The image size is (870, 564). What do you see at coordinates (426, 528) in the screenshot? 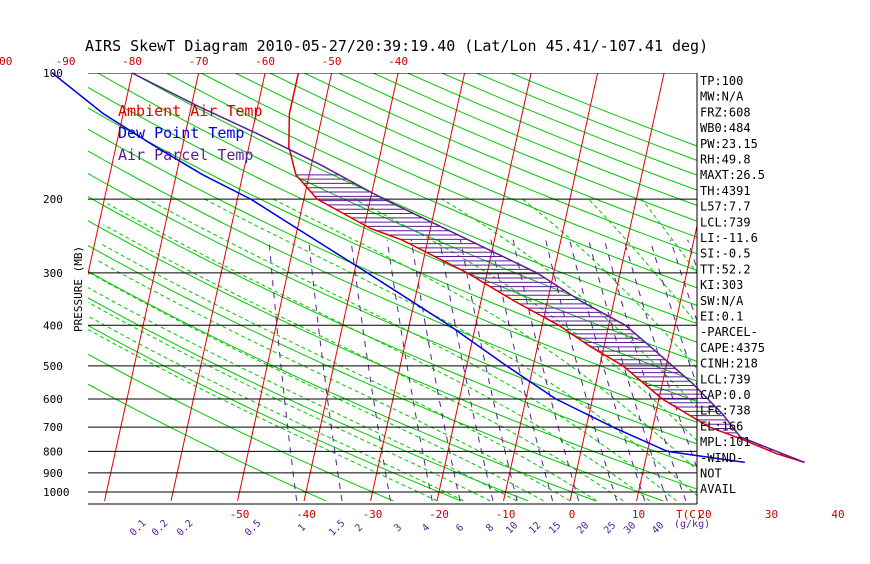
I see `mixing-ratio-label: 4` at bounding box center [426, 528].